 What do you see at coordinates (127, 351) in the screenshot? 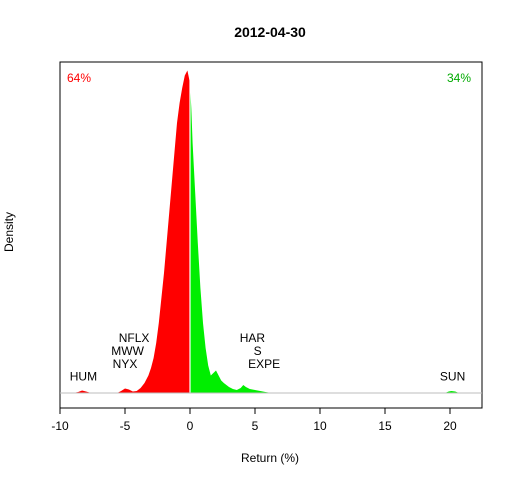
I see `ticker-annotation: MWW` at bounding box center [127, 351].